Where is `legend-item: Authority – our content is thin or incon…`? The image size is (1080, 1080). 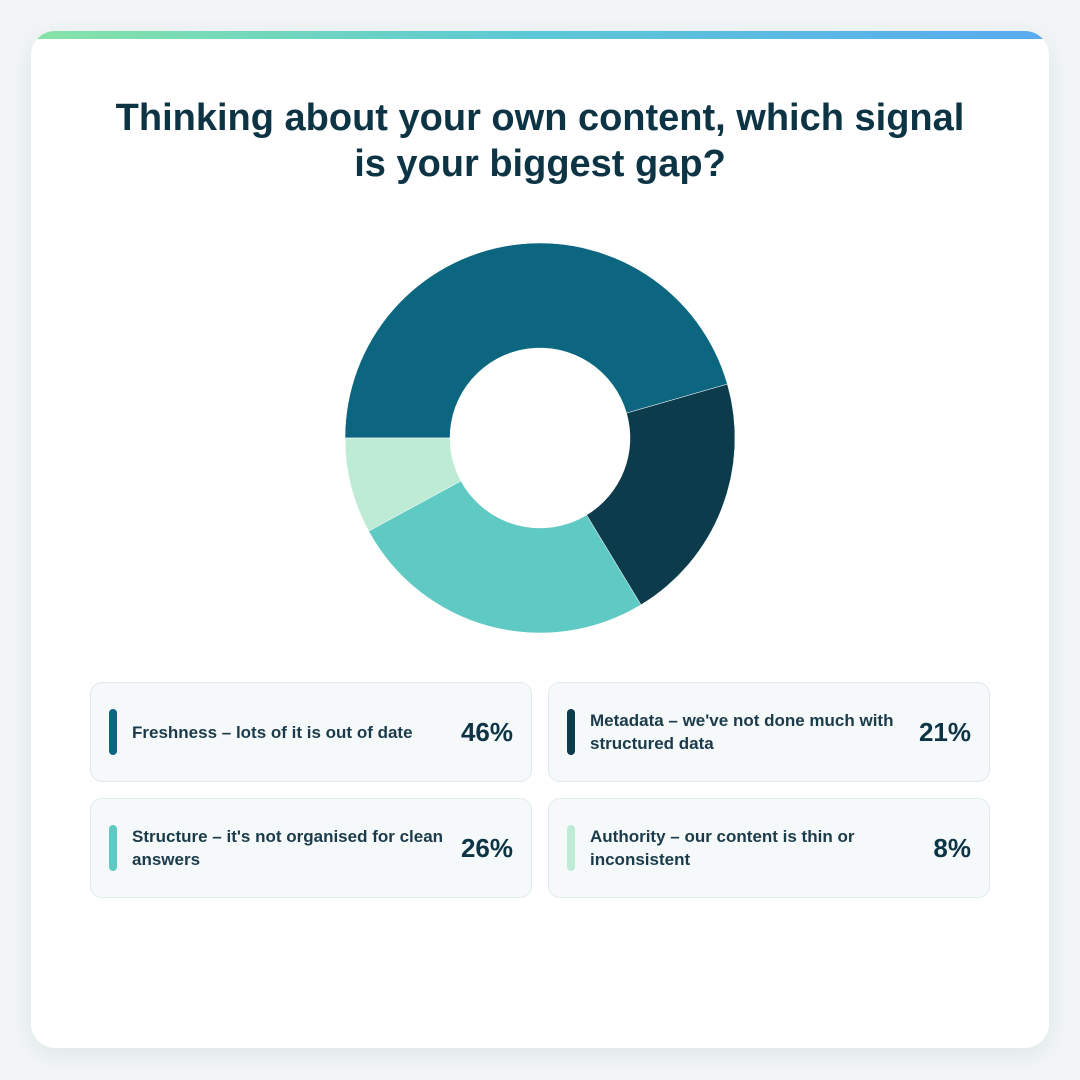 legend-item: Authority – our content is thin or incon… is located at coordinates (769, 848).